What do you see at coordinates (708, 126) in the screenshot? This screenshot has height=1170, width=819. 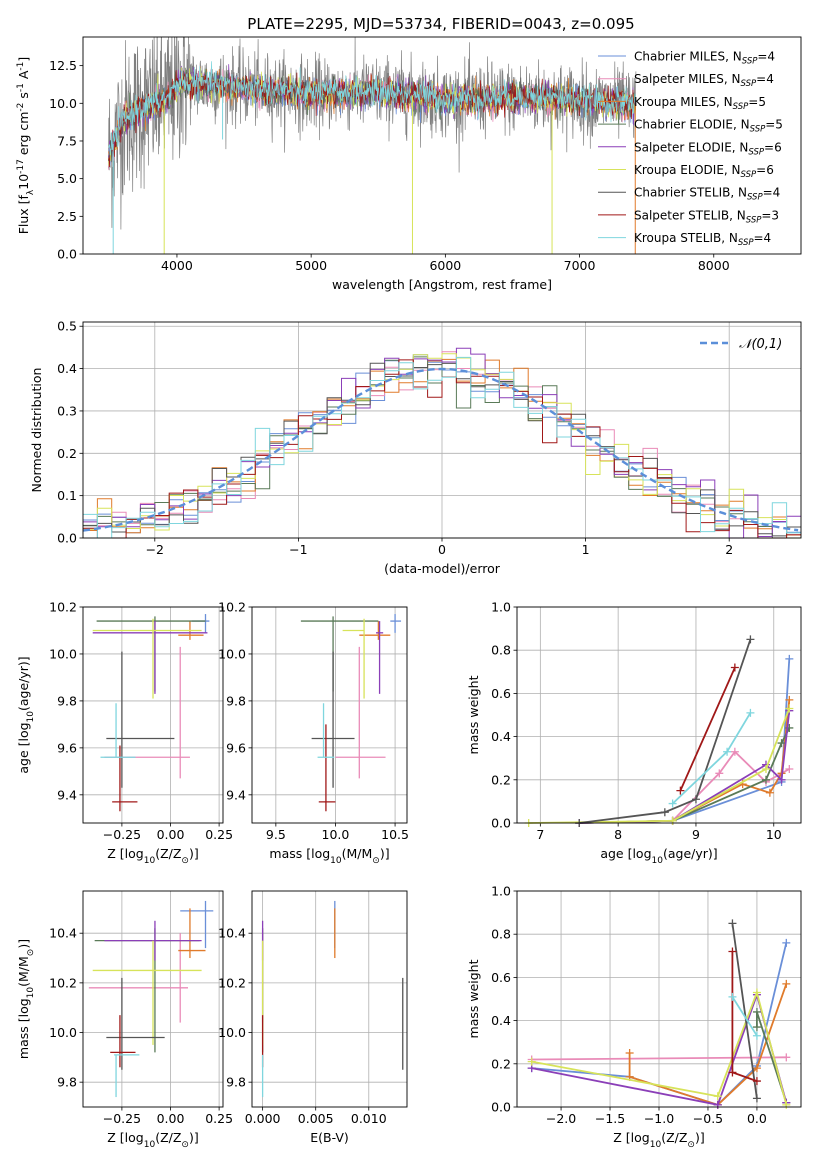 I see `legend-entry: Chabrier ELODIE, NSSP=5` at bounding box center [708, 126].